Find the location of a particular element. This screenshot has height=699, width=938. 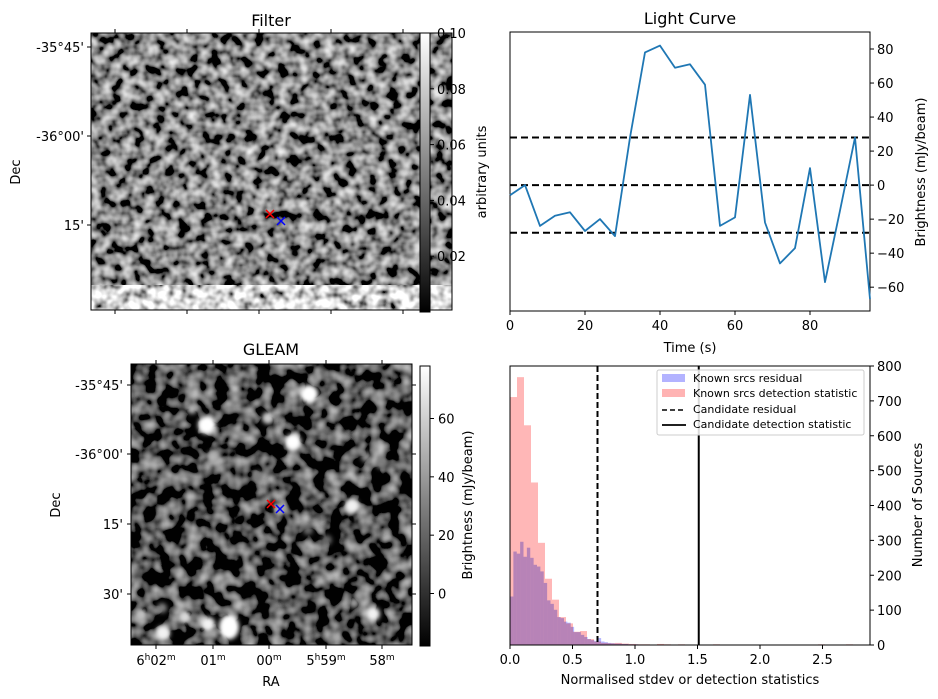

gleam-y-ticks: -35°45' -36°00' 15' 30' is located at coordinates (245, 491).